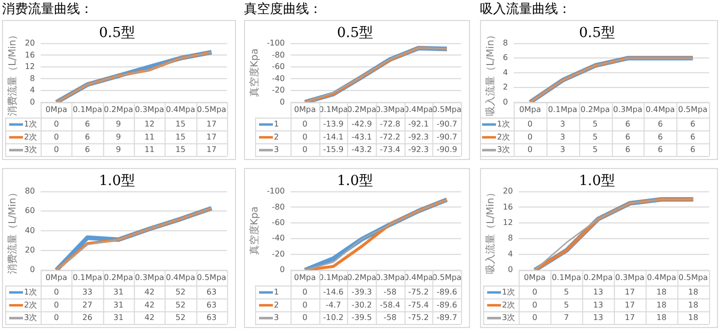 This screenshot has height=334, width=724. I want to click on text: 消费流量曲线：, so click(48, 10).